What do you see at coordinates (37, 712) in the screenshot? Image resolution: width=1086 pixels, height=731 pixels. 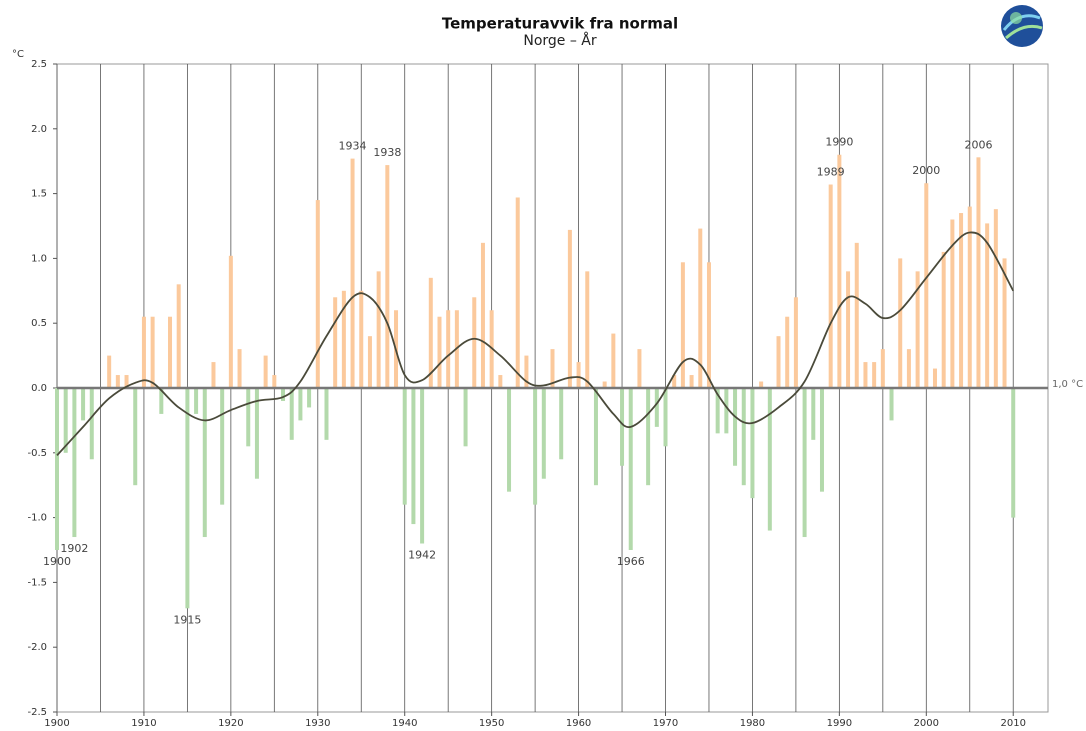 I see `y-tick-label: -2.5` at bounding box center [37, 712].